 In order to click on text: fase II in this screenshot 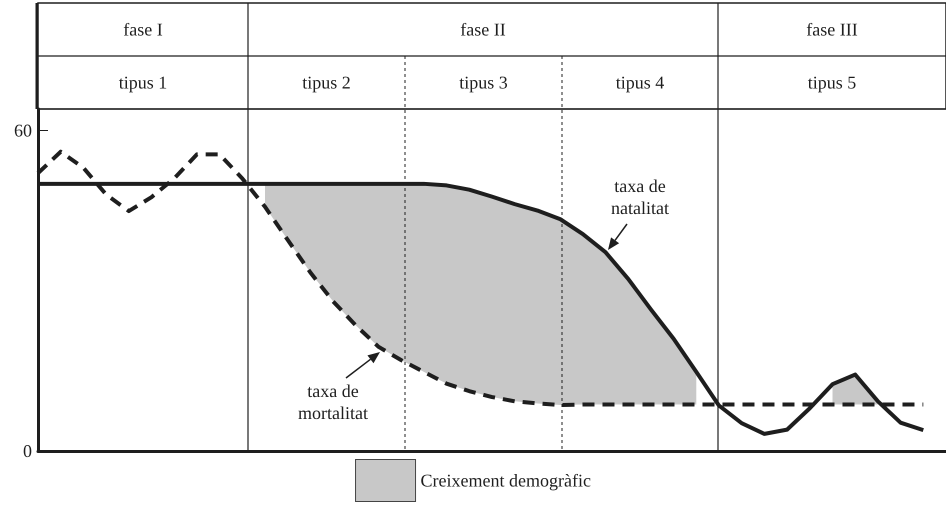, I will do `click(483, 30)`.